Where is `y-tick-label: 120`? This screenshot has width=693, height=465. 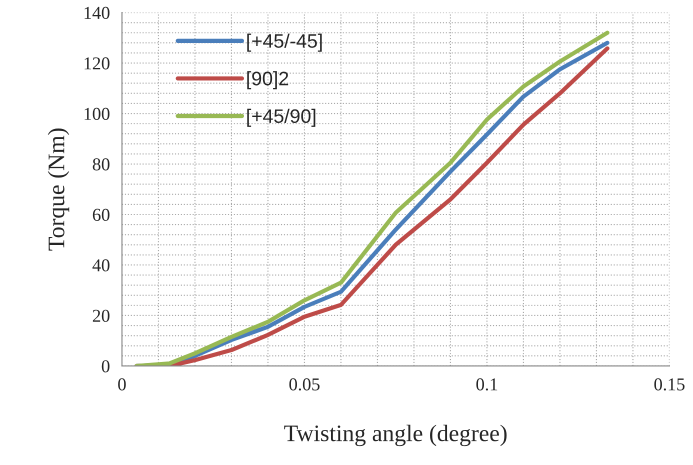 y-tick-label: 120 is located at coordinates (97, 63).